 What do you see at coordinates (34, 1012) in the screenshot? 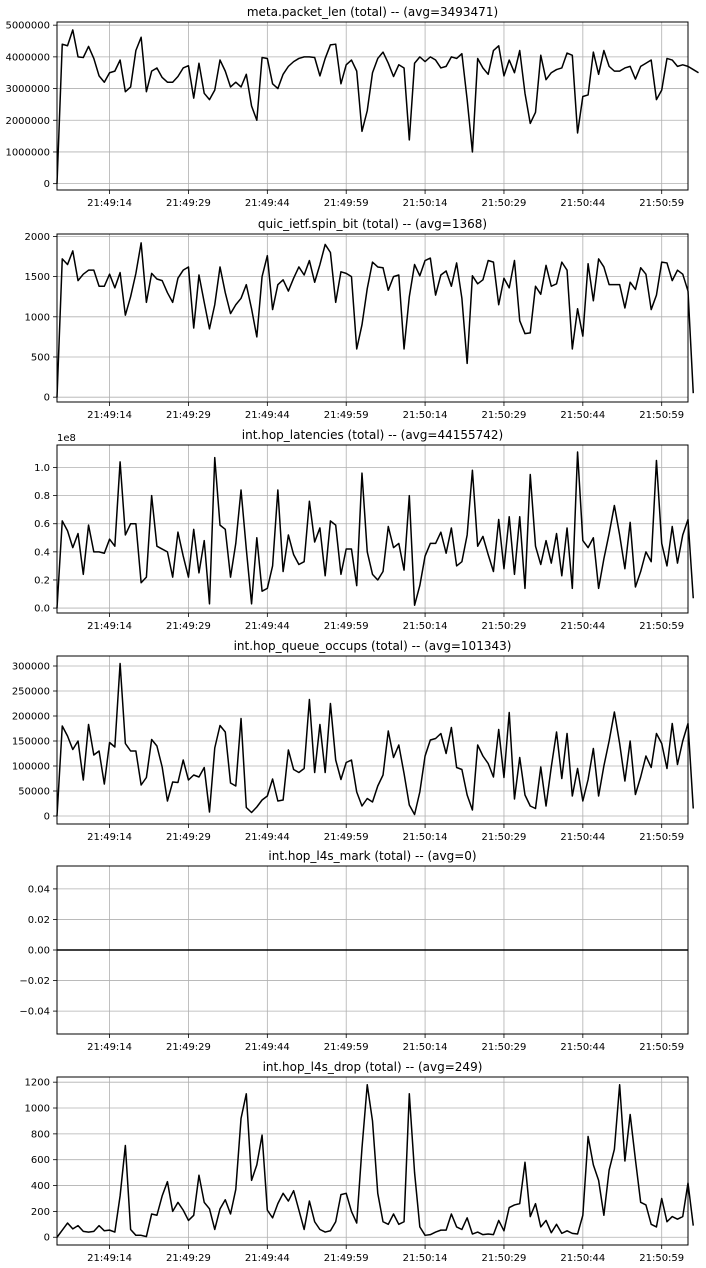
I see `y-tick-label: −0.04` at bounding box center [34, 1012].